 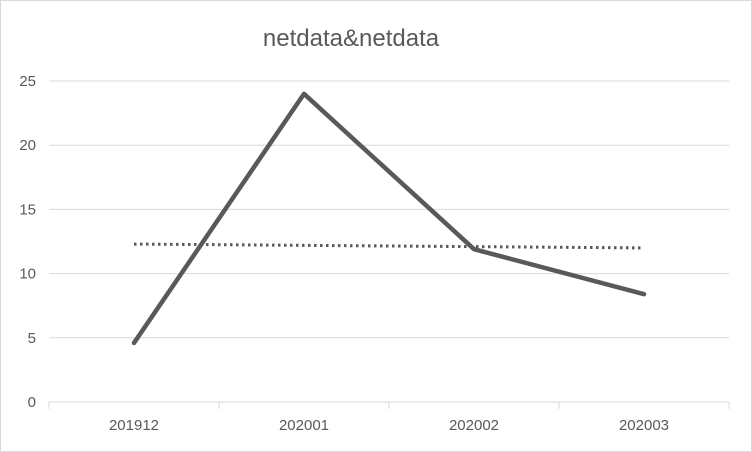 What do you see at coordinates (32, 338) in the screenshot?
I see `y-tick-label: 5` at bounding box center [32, 338].